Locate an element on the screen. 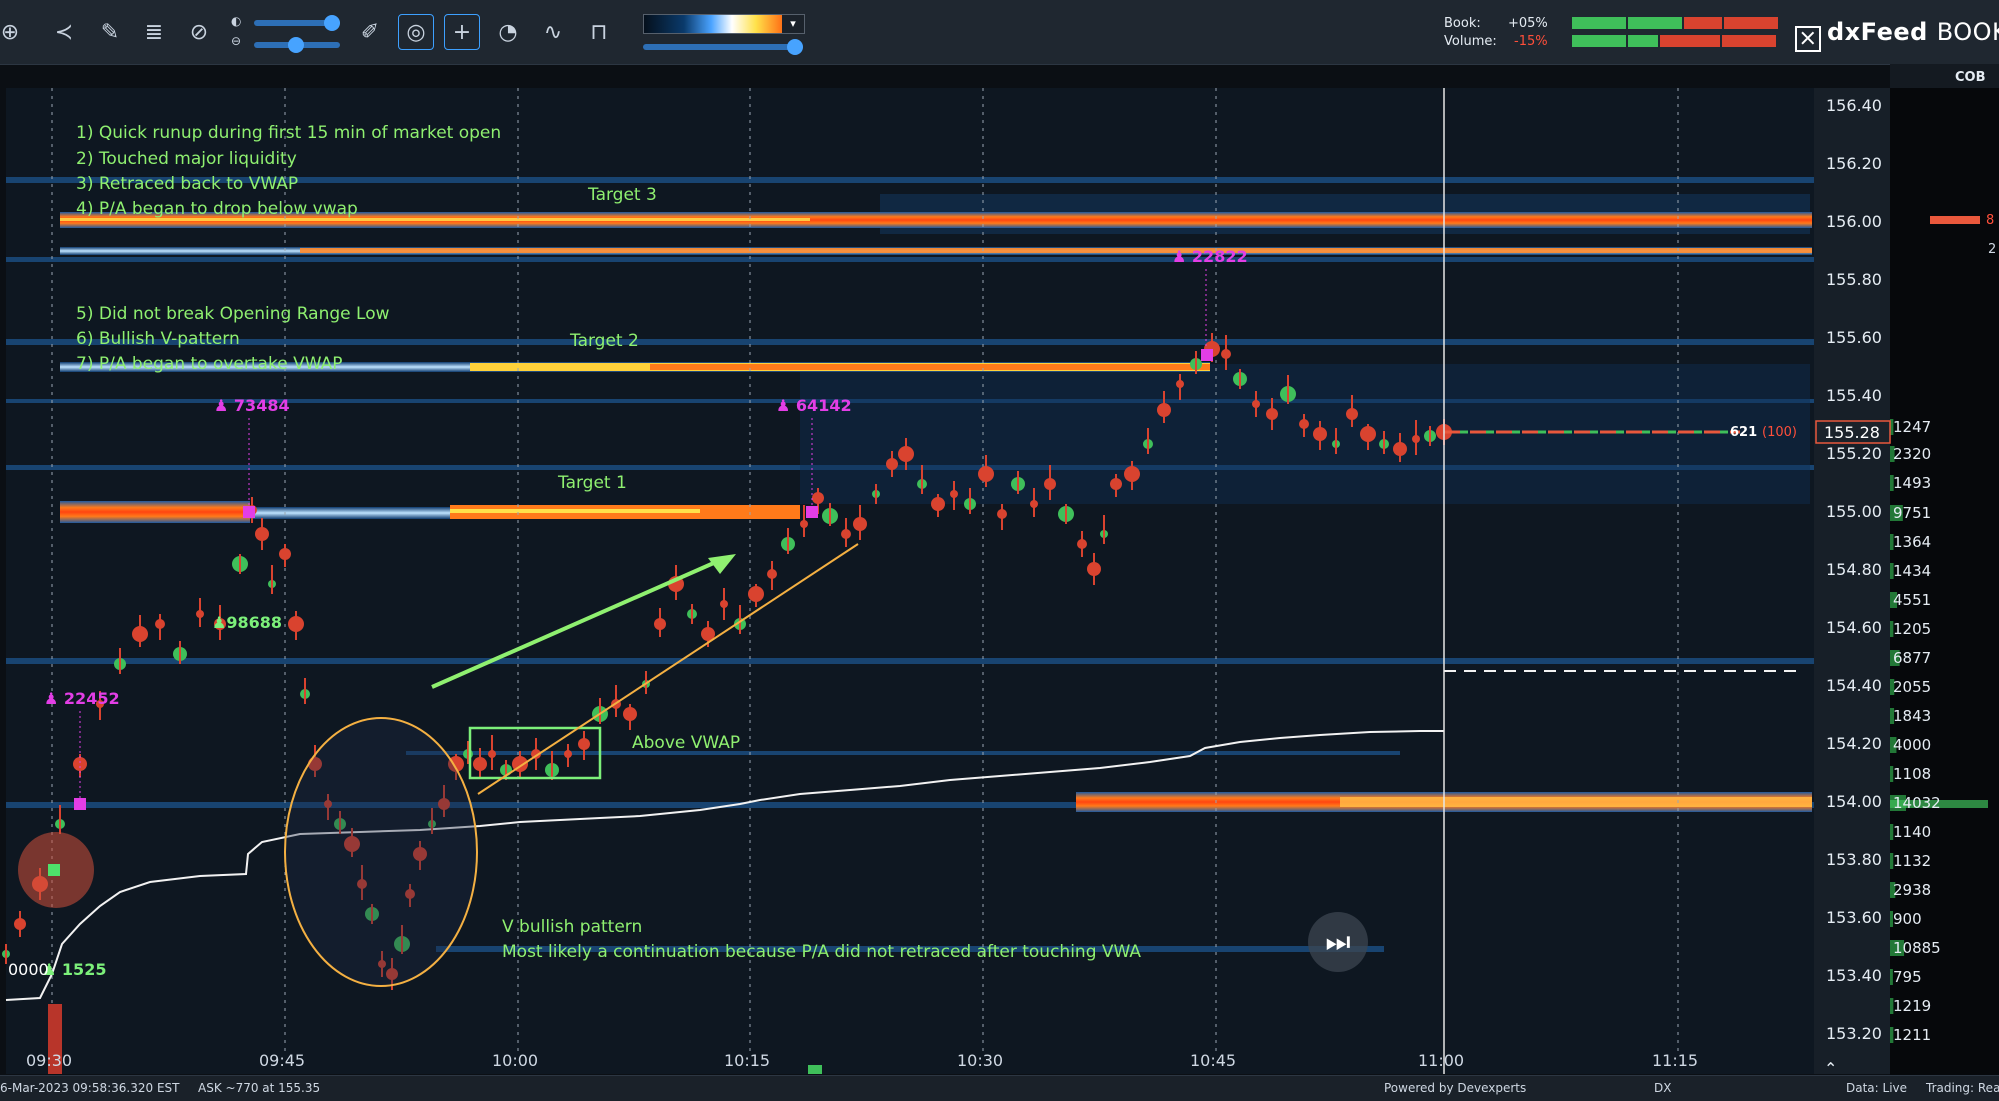 The image size is (1999, 1101). status-datetime: 6-Mar-2023 09:58:36.320 EST is located at coordinates (90, 1088).